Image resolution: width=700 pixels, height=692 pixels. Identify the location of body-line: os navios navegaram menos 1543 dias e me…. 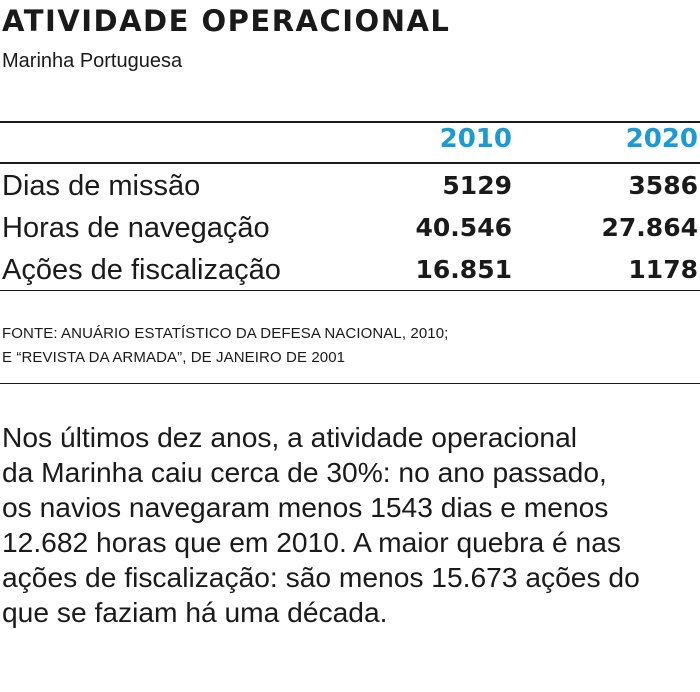
(305, 507).